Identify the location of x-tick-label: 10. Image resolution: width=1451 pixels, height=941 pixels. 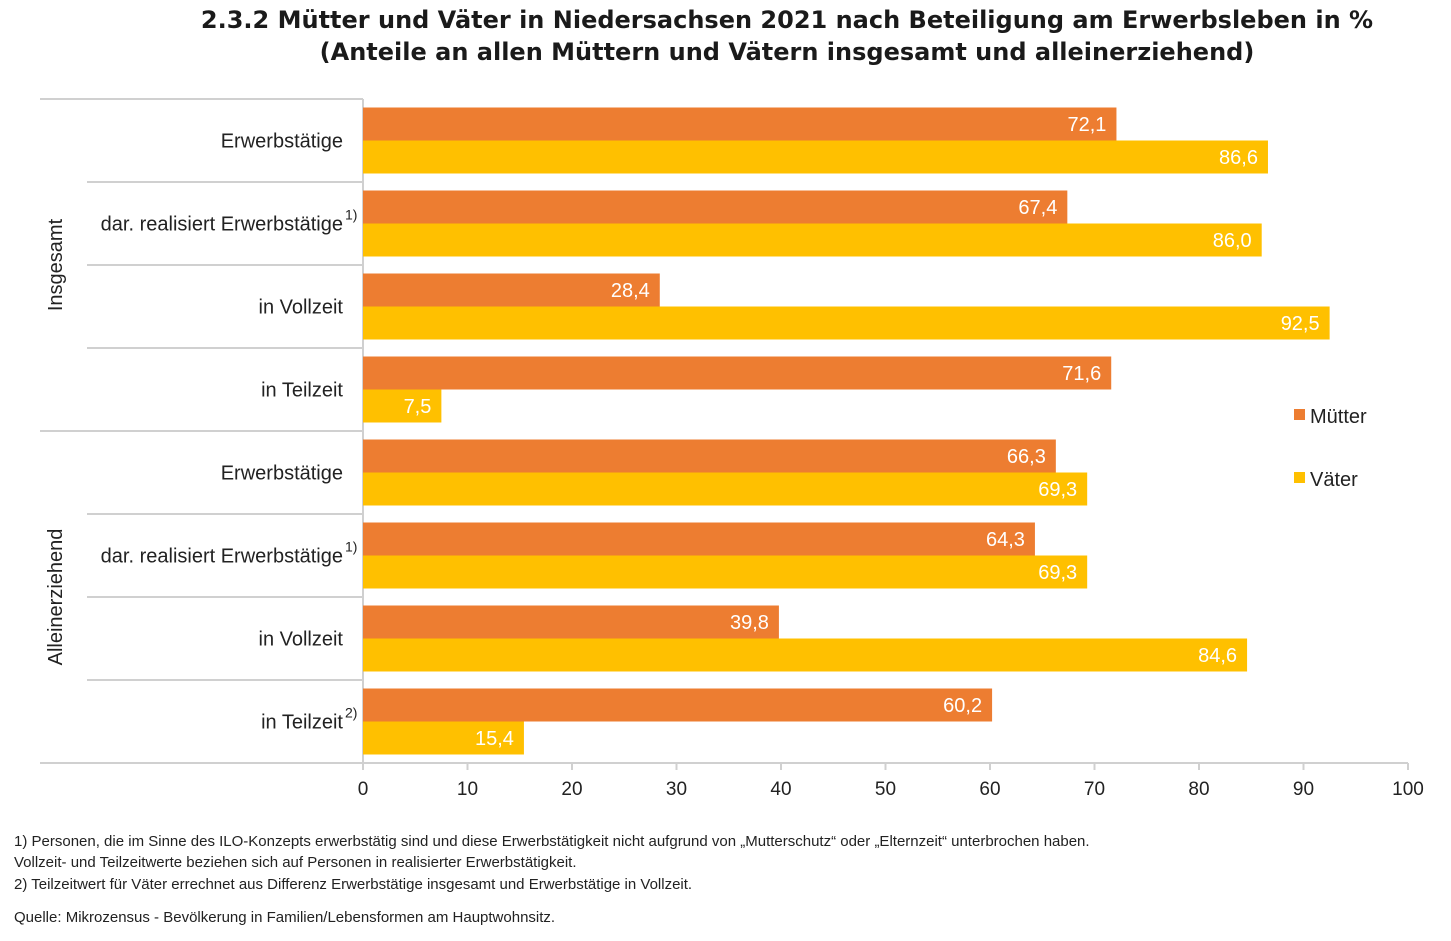
(467, 789).